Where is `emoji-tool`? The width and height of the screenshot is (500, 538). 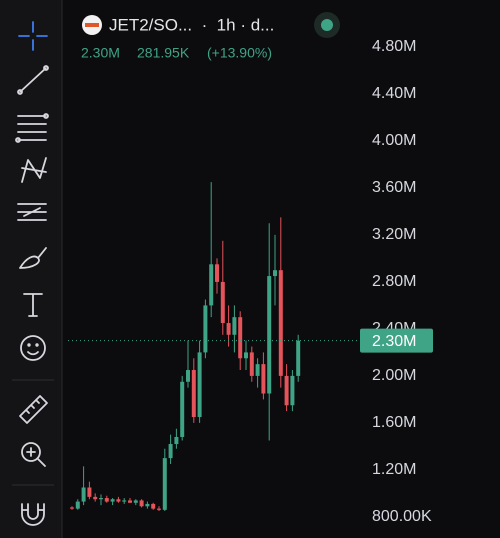 emoji-tool is located at coordinates (33, 348).